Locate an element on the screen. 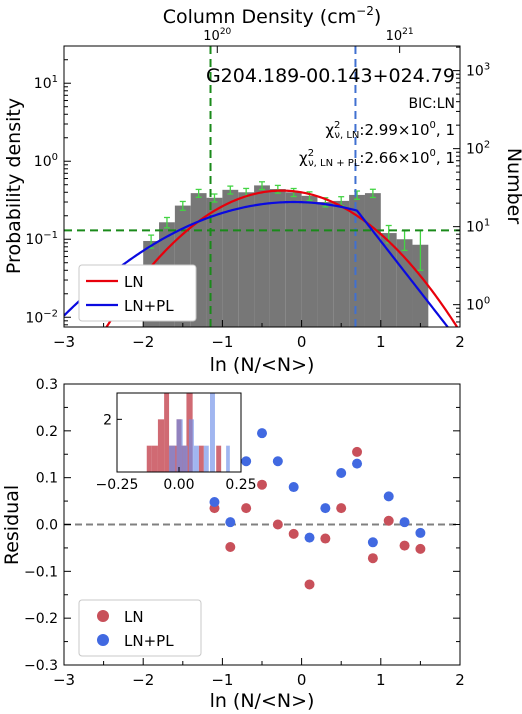 The image size is (522, 714). pdf-y-axis-label-left: Probability density is located at coordinates (14, 186).